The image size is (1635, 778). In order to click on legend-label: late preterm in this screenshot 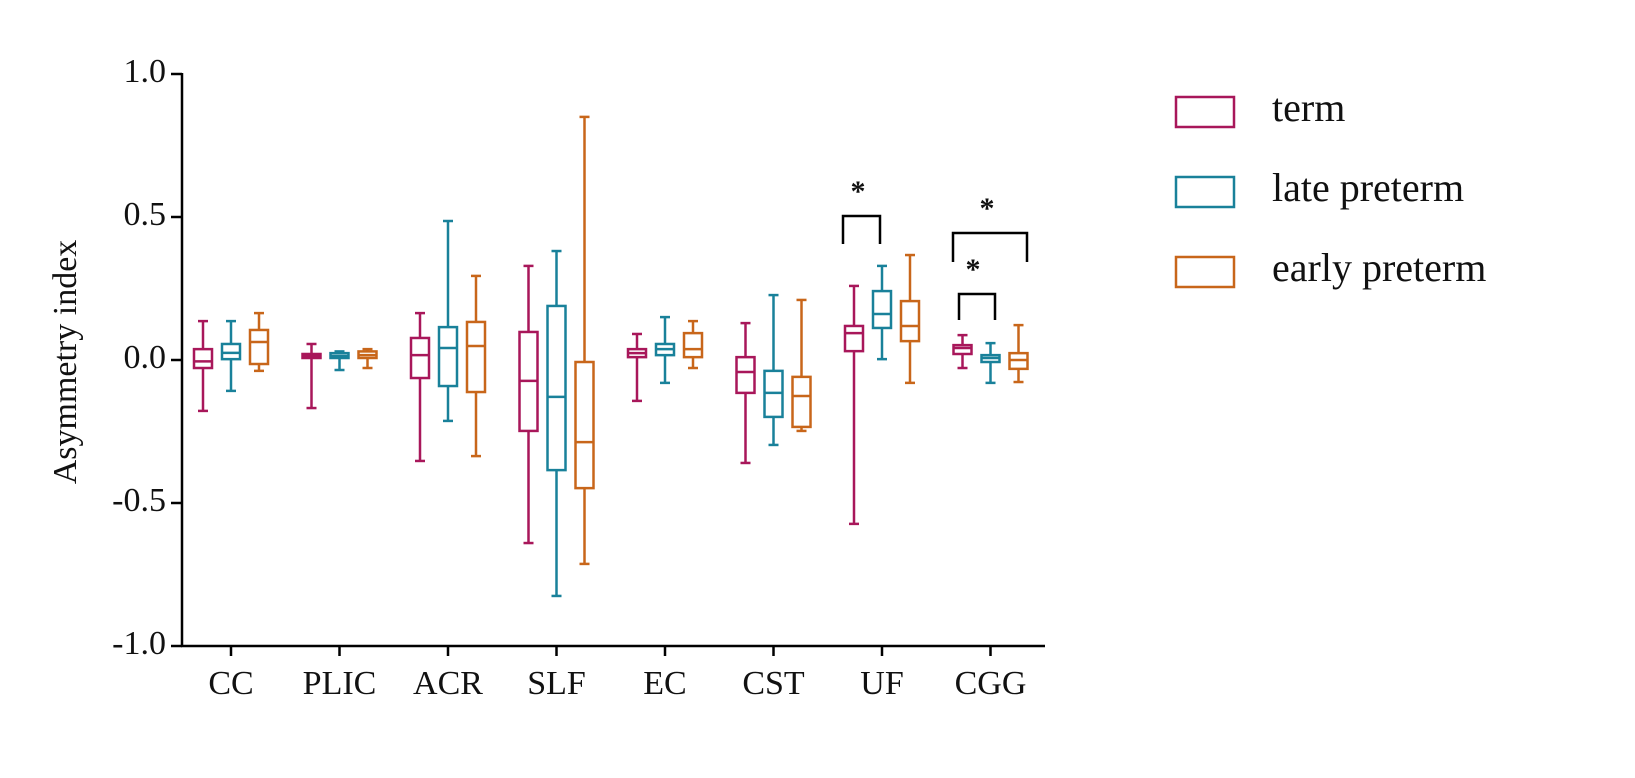, I will do `click(1368, 187)`.